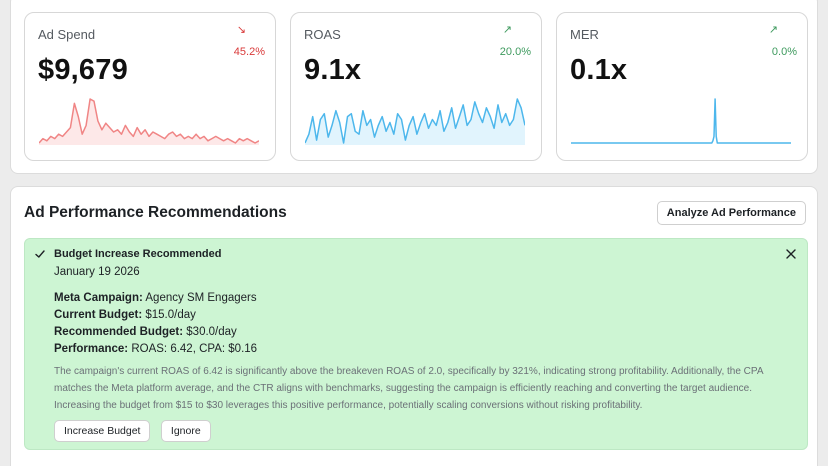 This screenshot has width=828, height=466. Describe the element at coordinates (249, 52) in the screenshot. I see `metric-change: 45.2%` at that location.